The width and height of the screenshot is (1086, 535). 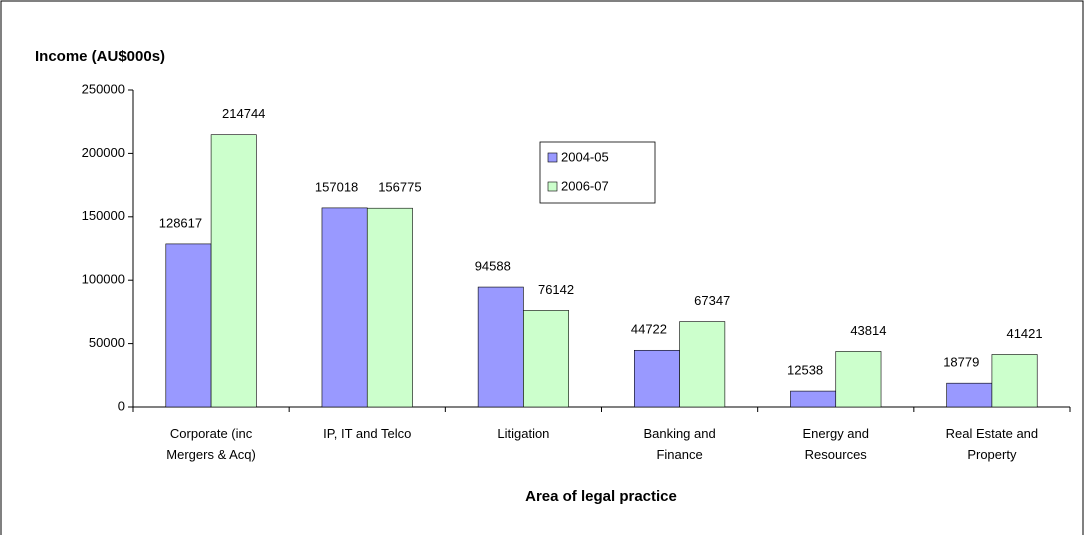 I want to click on legend-label: 2006-07, so click(x=585, y=185).